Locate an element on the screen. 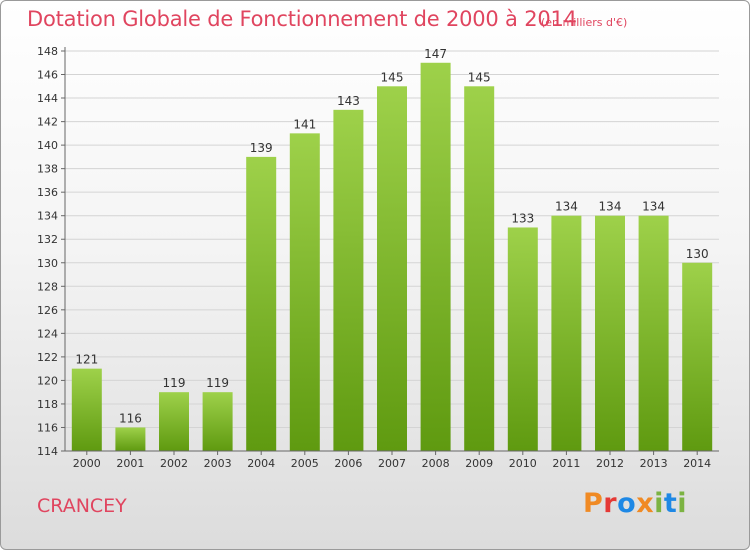  x-tick-label: 2011 is located at coordinates (566, 463).